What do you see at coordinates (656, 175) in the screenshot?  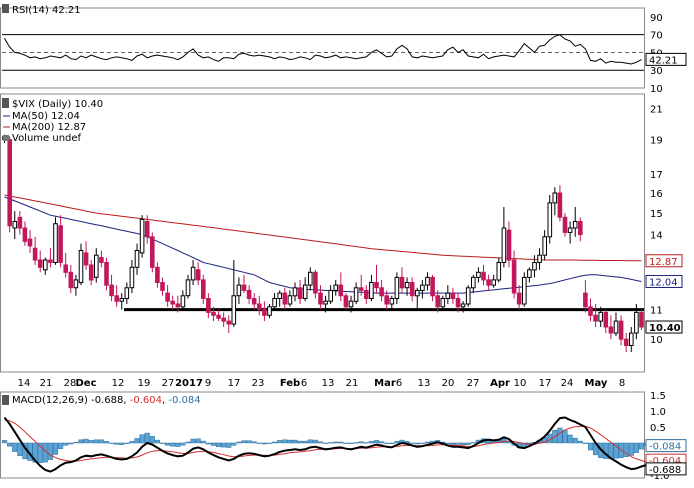 I see `price-ytick-2: 17` at bounding box center [656, 175].